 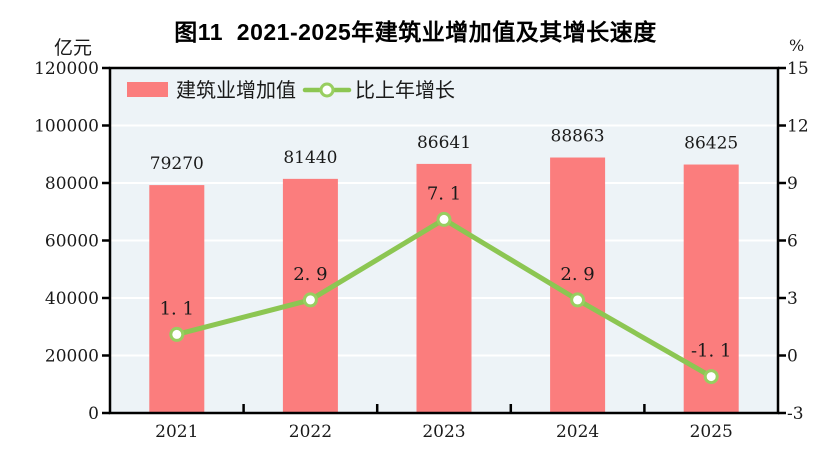 I want to click on line-value-label: -1. 1, so click(x=711, y=351).